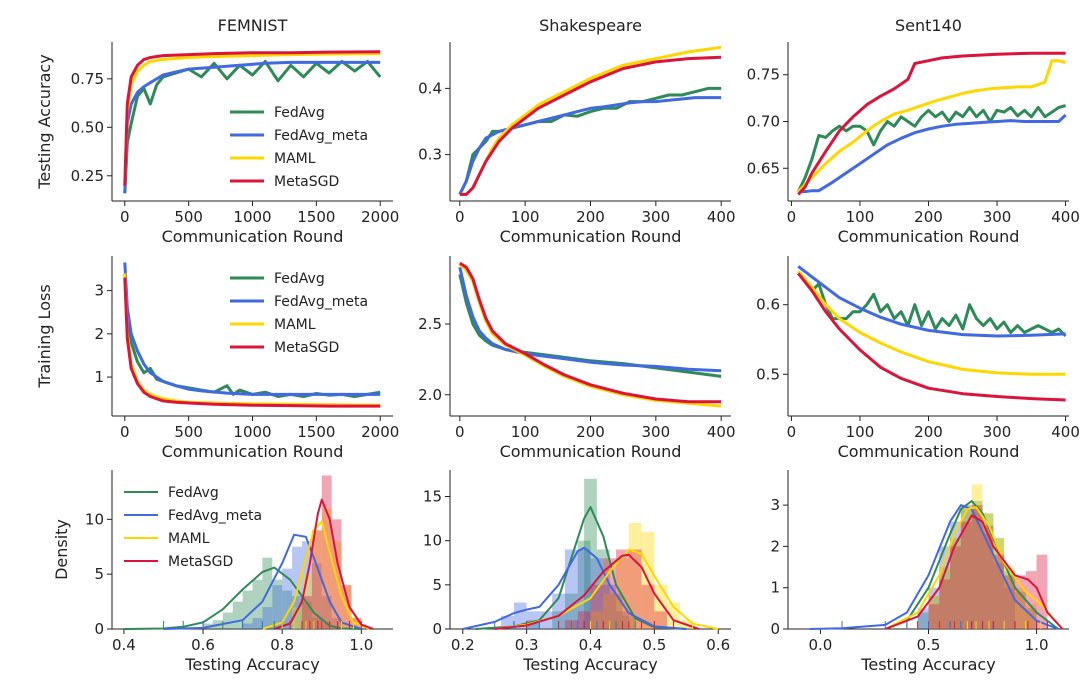 The height and width of the screenshot is (700, 1084). Describe the element at coordinates (124, 645) in the screenshot. I see `x-tick-label: 0.4` at that location.